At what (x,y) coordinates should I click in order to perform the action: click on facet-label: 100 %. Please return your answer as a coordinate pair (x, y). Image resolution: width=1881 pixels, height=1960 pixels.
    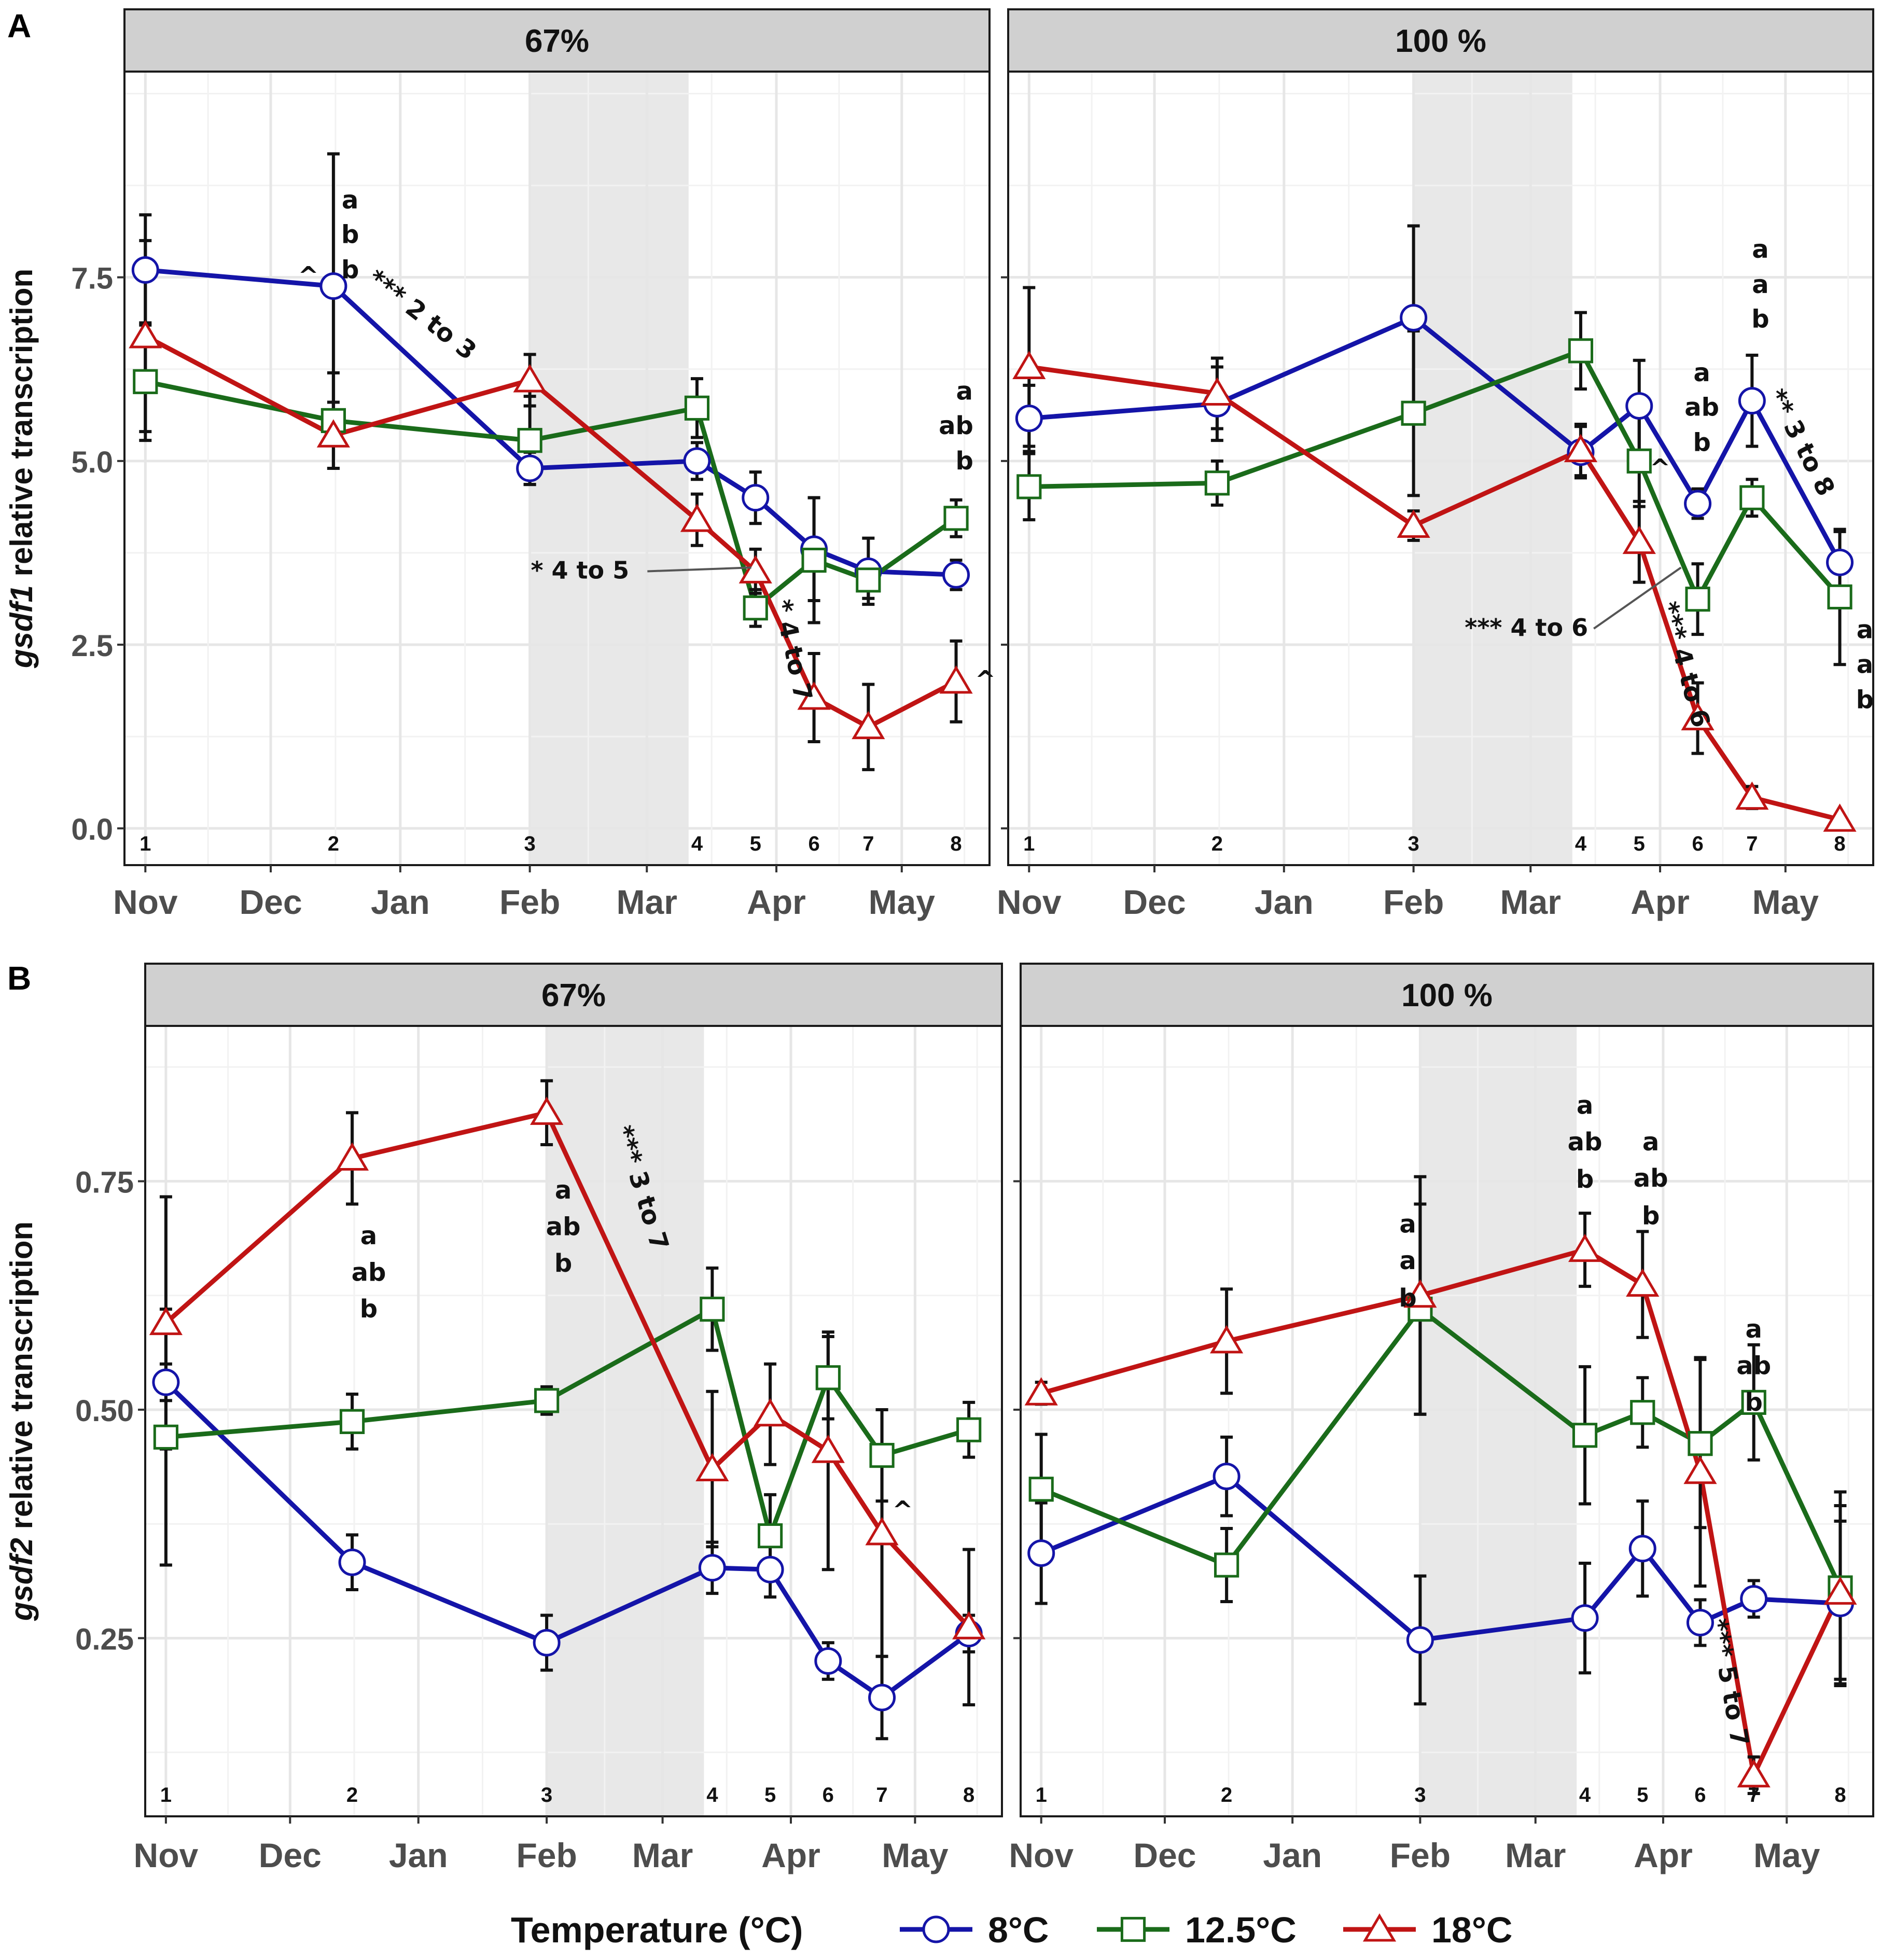
    Looking at the image, I should click on (1447, 995).